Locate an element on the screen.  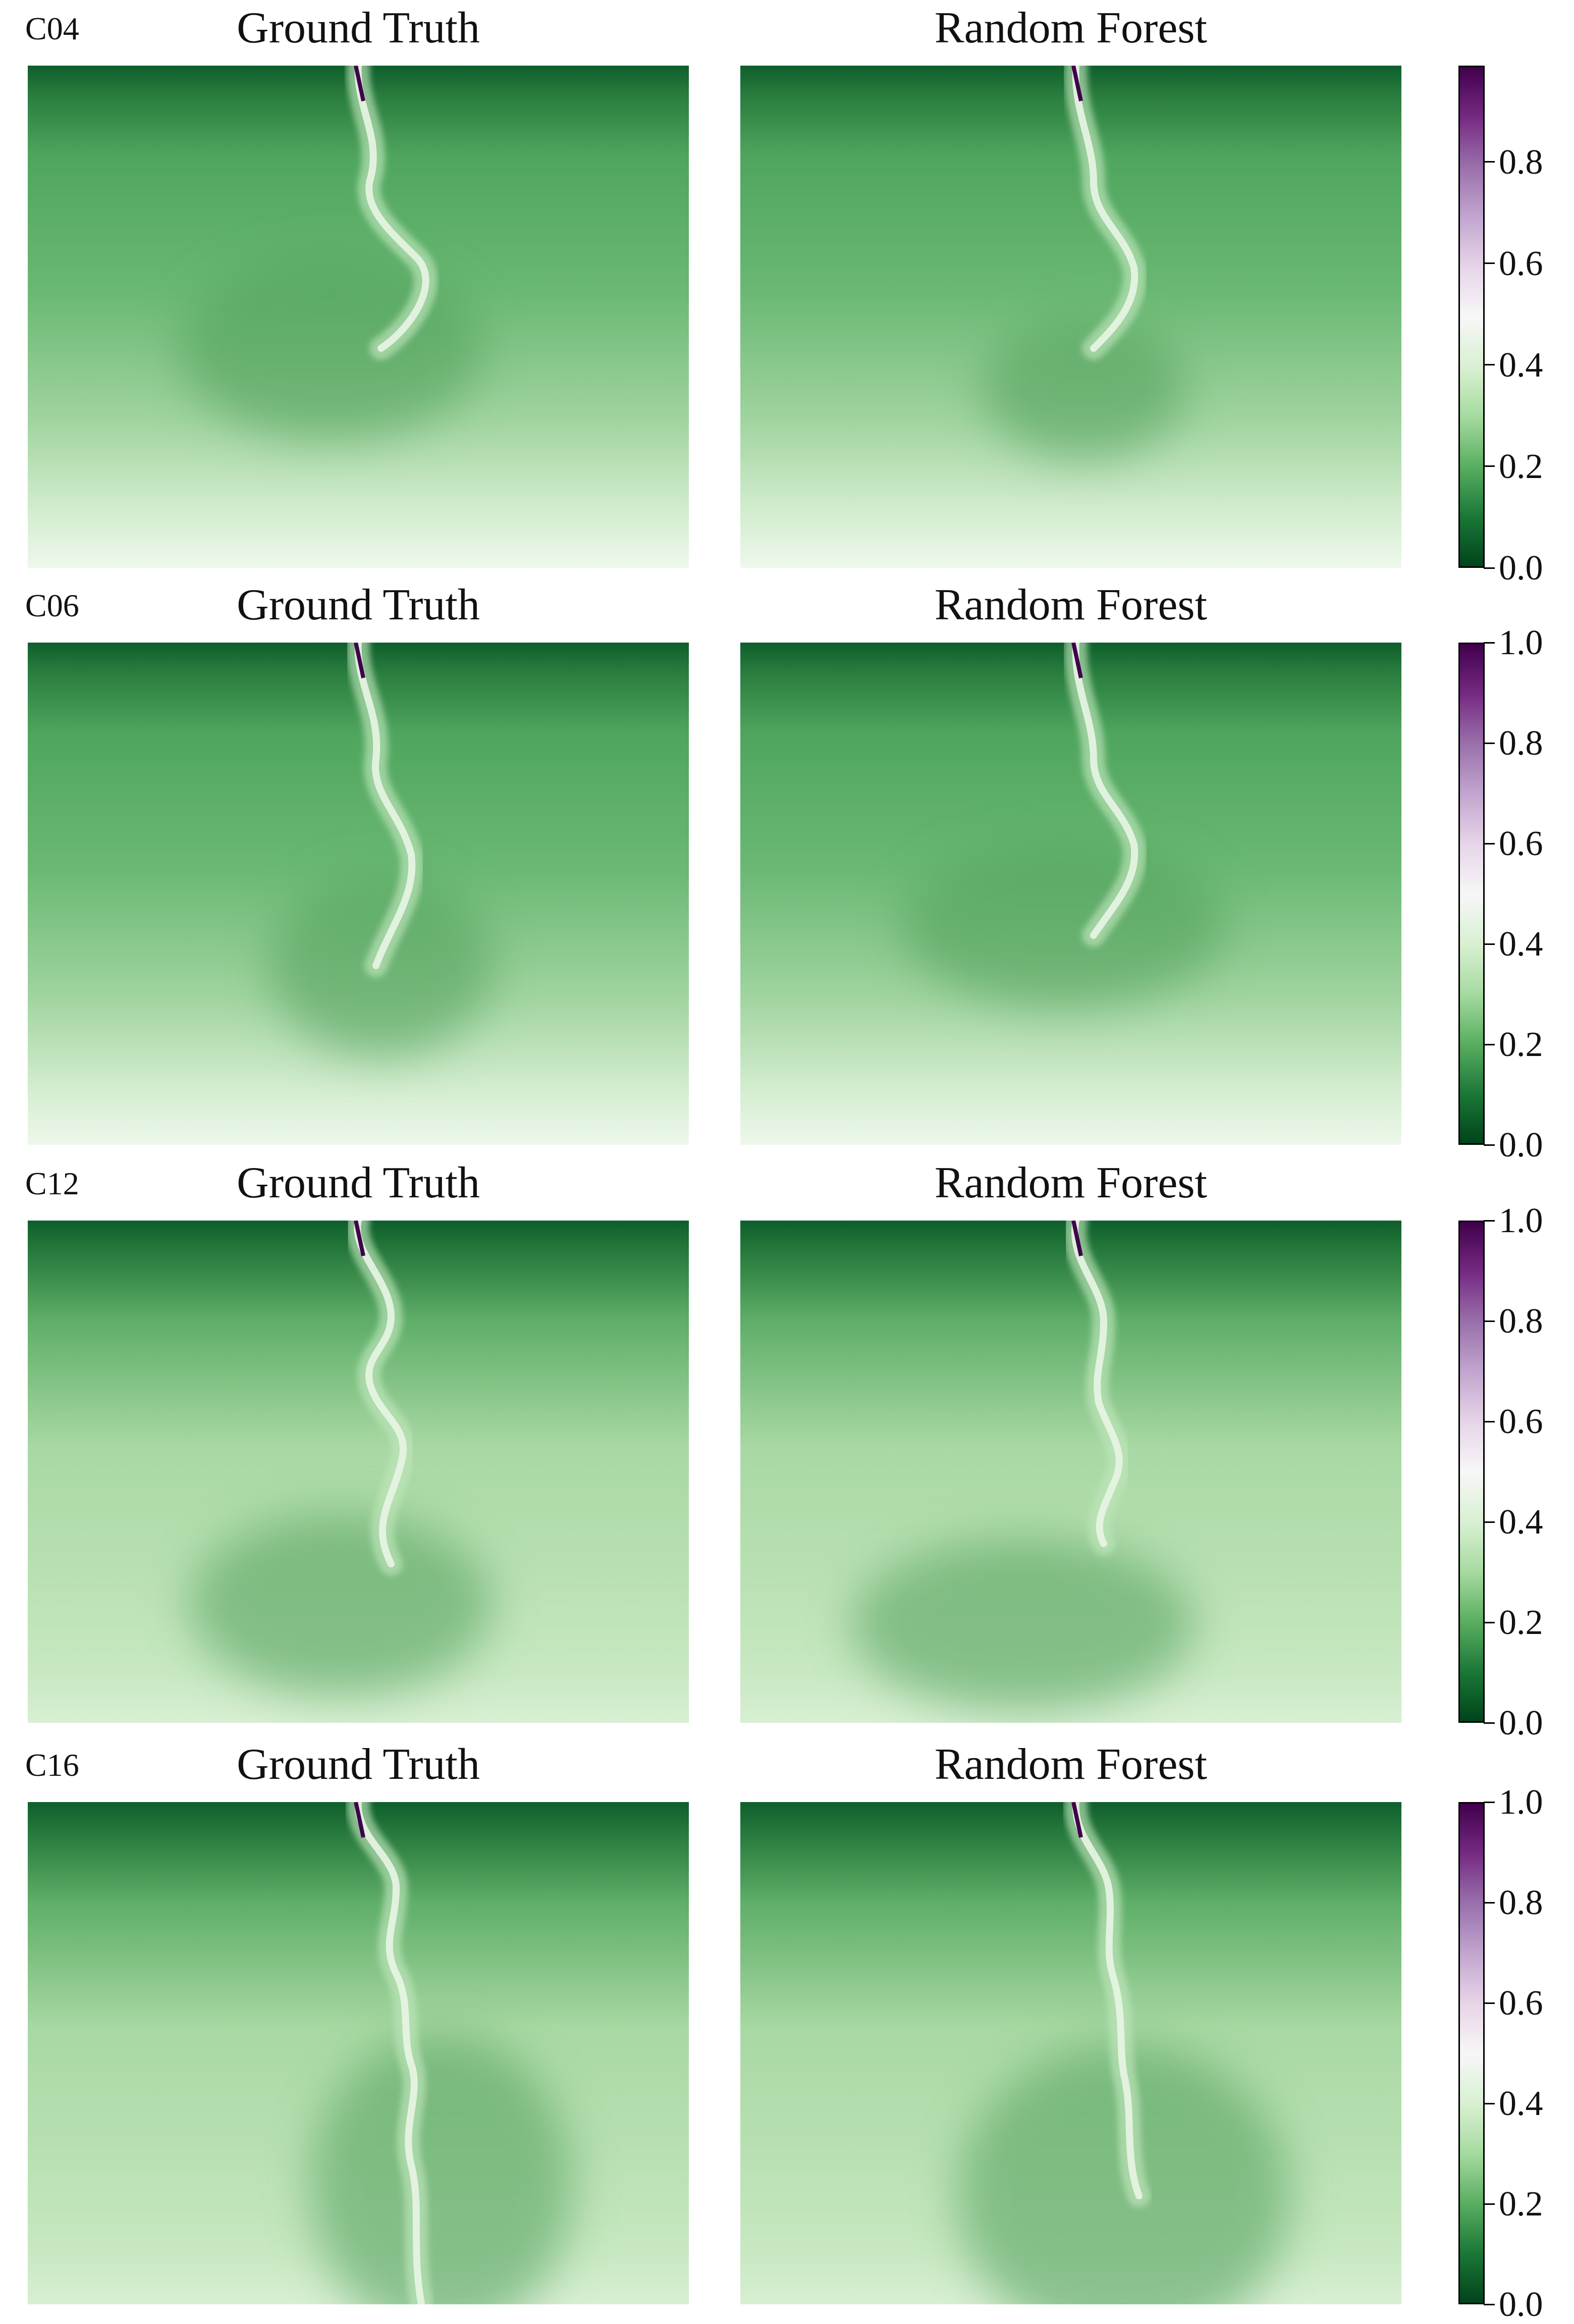
c04-rf-plume is located at coordinates (1105, 209).